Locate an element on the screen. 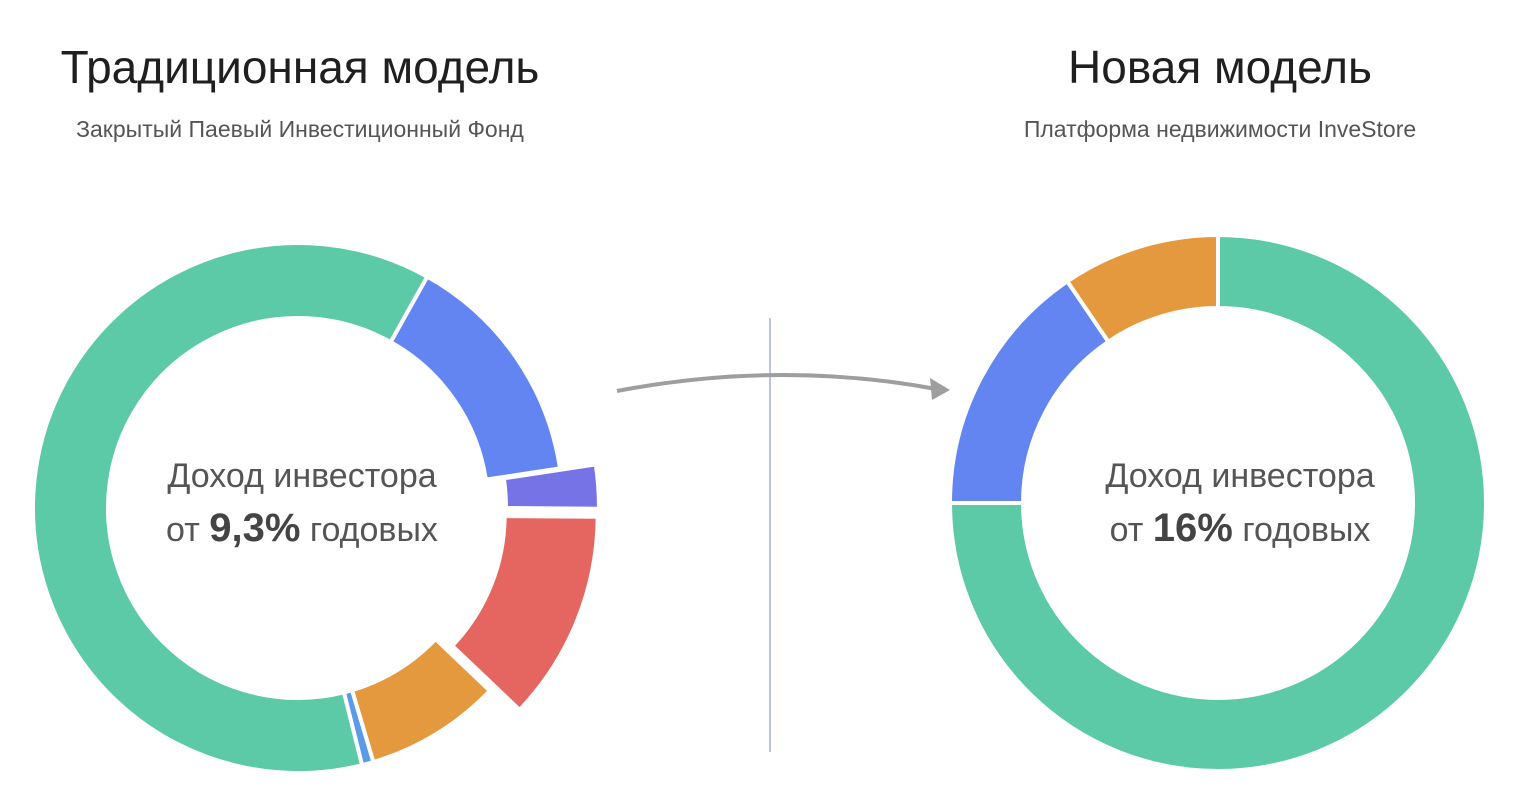 Image resolution: width=1515 pixels, height=796 pixels. left-center-value: 9,3% is located at coordinates (255, 528).